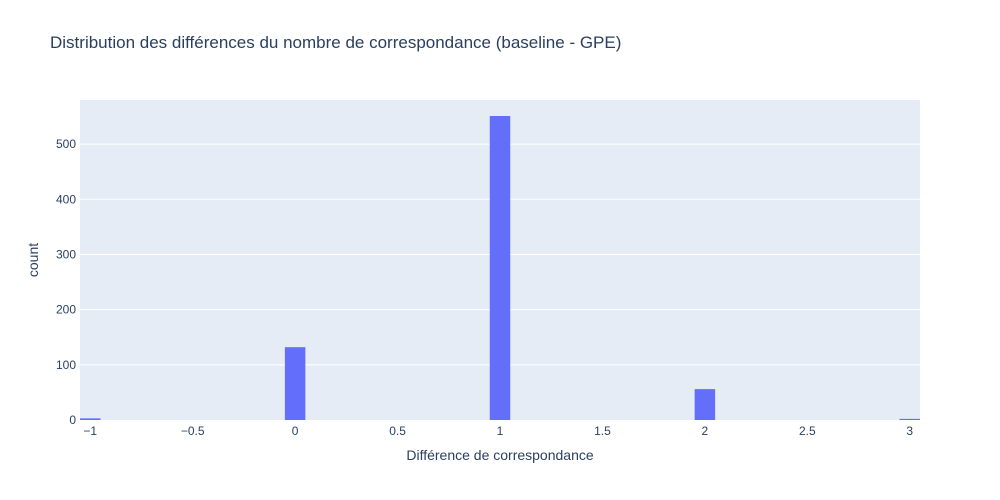 The height and width of the screenshot is (500, 1000). What do you see at coordinates (500, 455) in the screenshot?
I see `x-axis-title: Différence de correspondance` at bounding box center [500, 455].